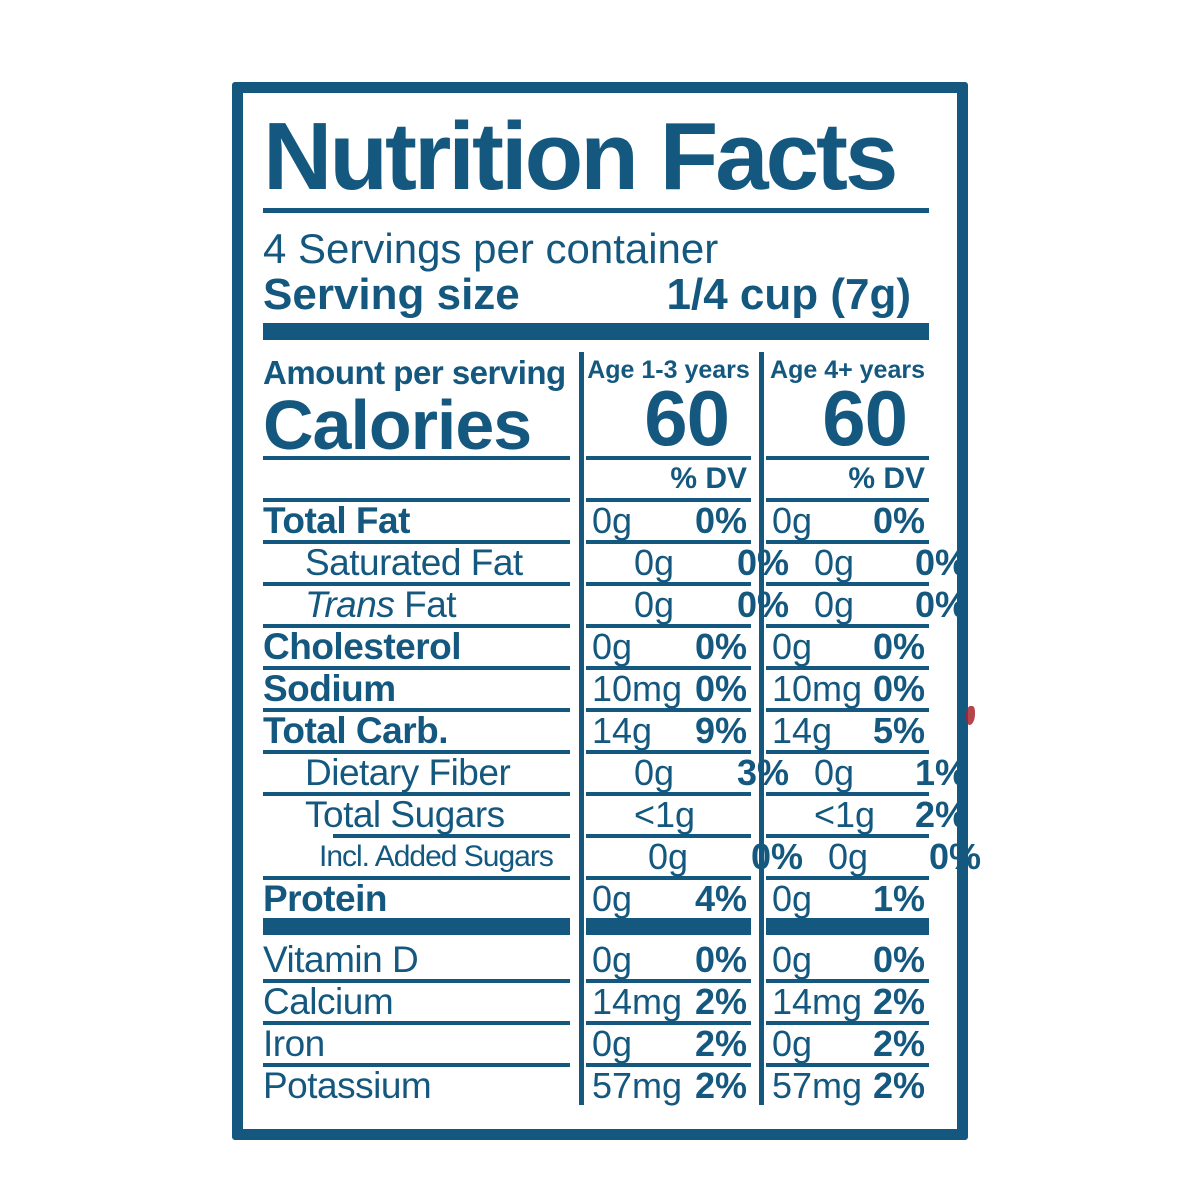 This screenshot has height=1200, width=1200. Describe the element at coordinates (408, 772) in the screenshot. I see `nutrient-label: Dietary Fiber` at that location.